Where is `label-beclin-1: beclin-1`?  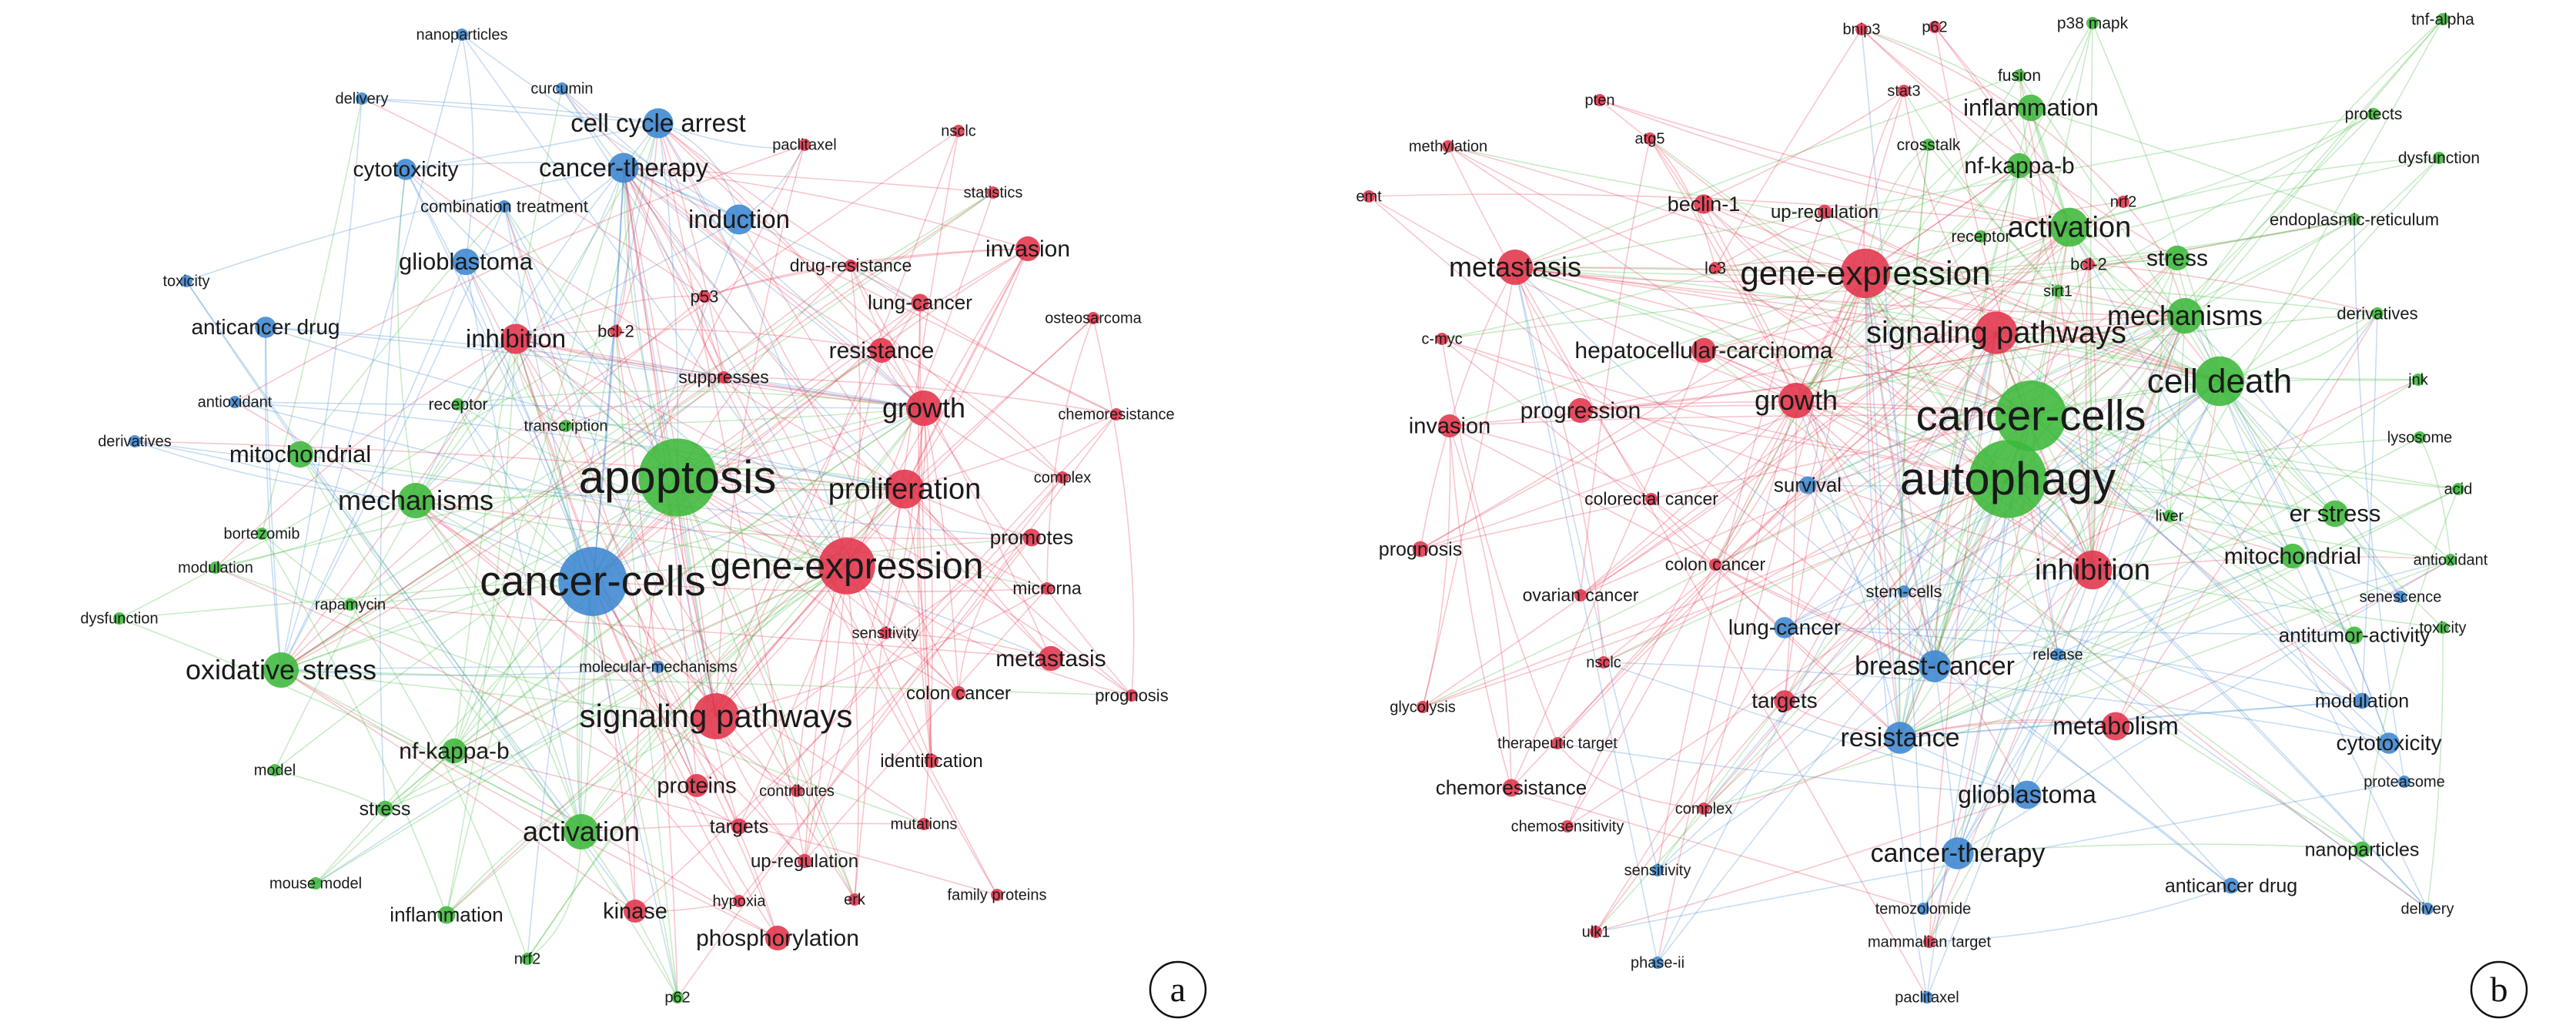 label-beclin-1: beclin-1 is located at coordinates (1705, 204).